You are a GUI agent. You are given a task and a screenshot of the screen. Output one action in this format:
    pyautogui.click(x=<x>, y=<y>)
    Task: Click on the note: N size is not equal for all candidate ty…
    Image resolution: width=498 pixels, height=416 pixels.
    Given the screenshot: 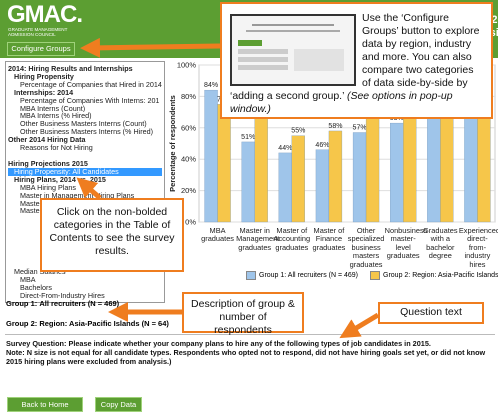 What is the action you would take?
    pyautogui.click(x=246, y=357)
    